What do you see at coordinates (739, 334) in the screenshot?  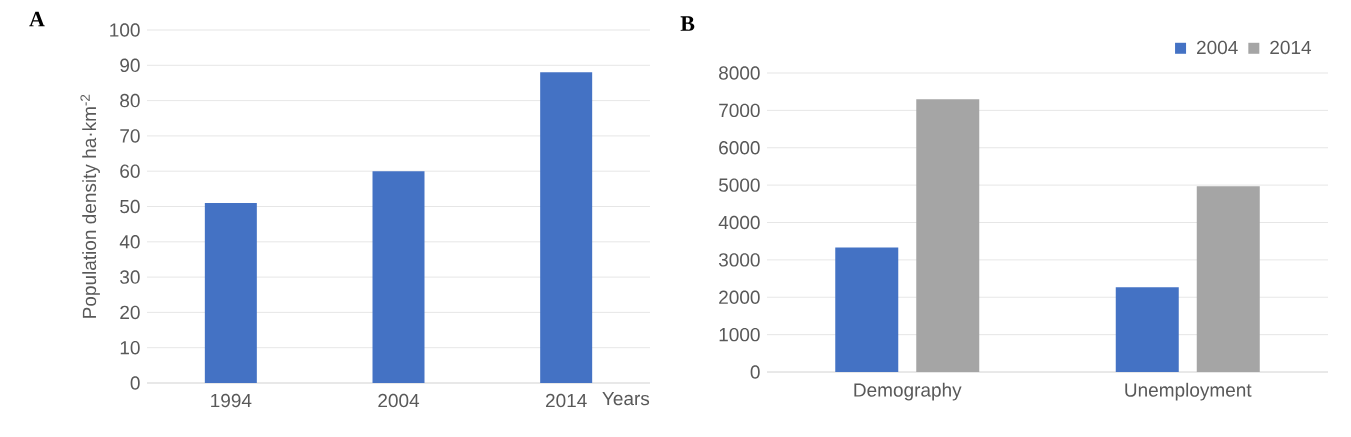 I see `y-tick-label: 1000` at bounding box center [739, 334].